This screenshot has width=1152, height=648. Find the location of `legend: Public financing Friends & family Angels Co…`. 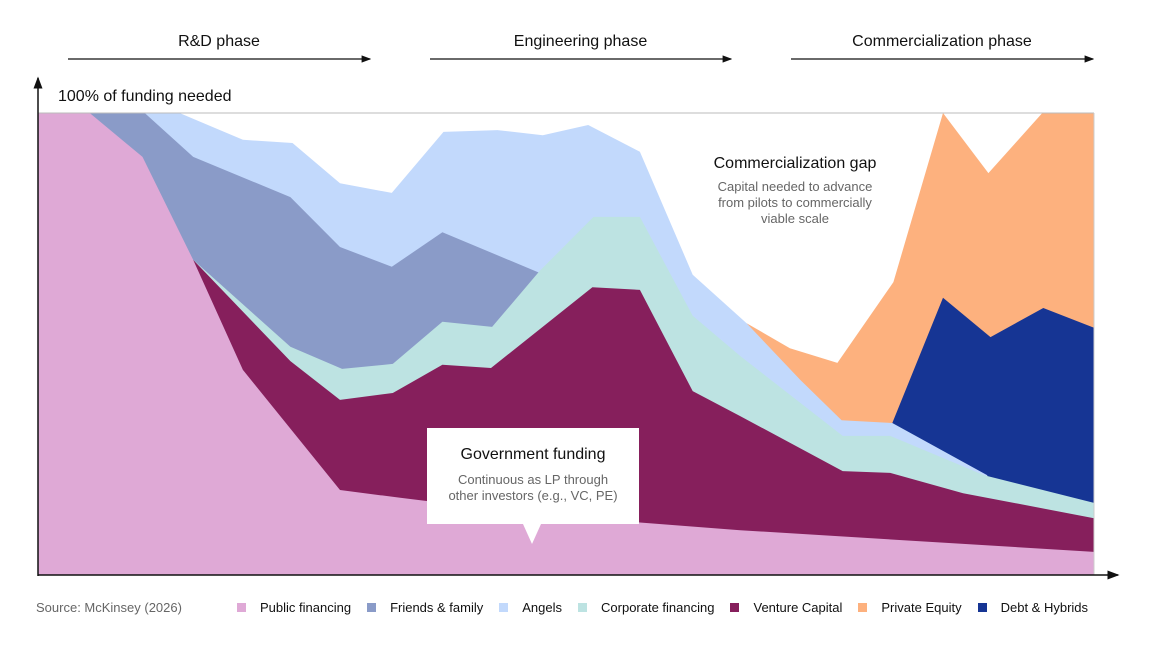

legend: Public financing Friends & family Angels Co… is located at coordinates (670, 607).